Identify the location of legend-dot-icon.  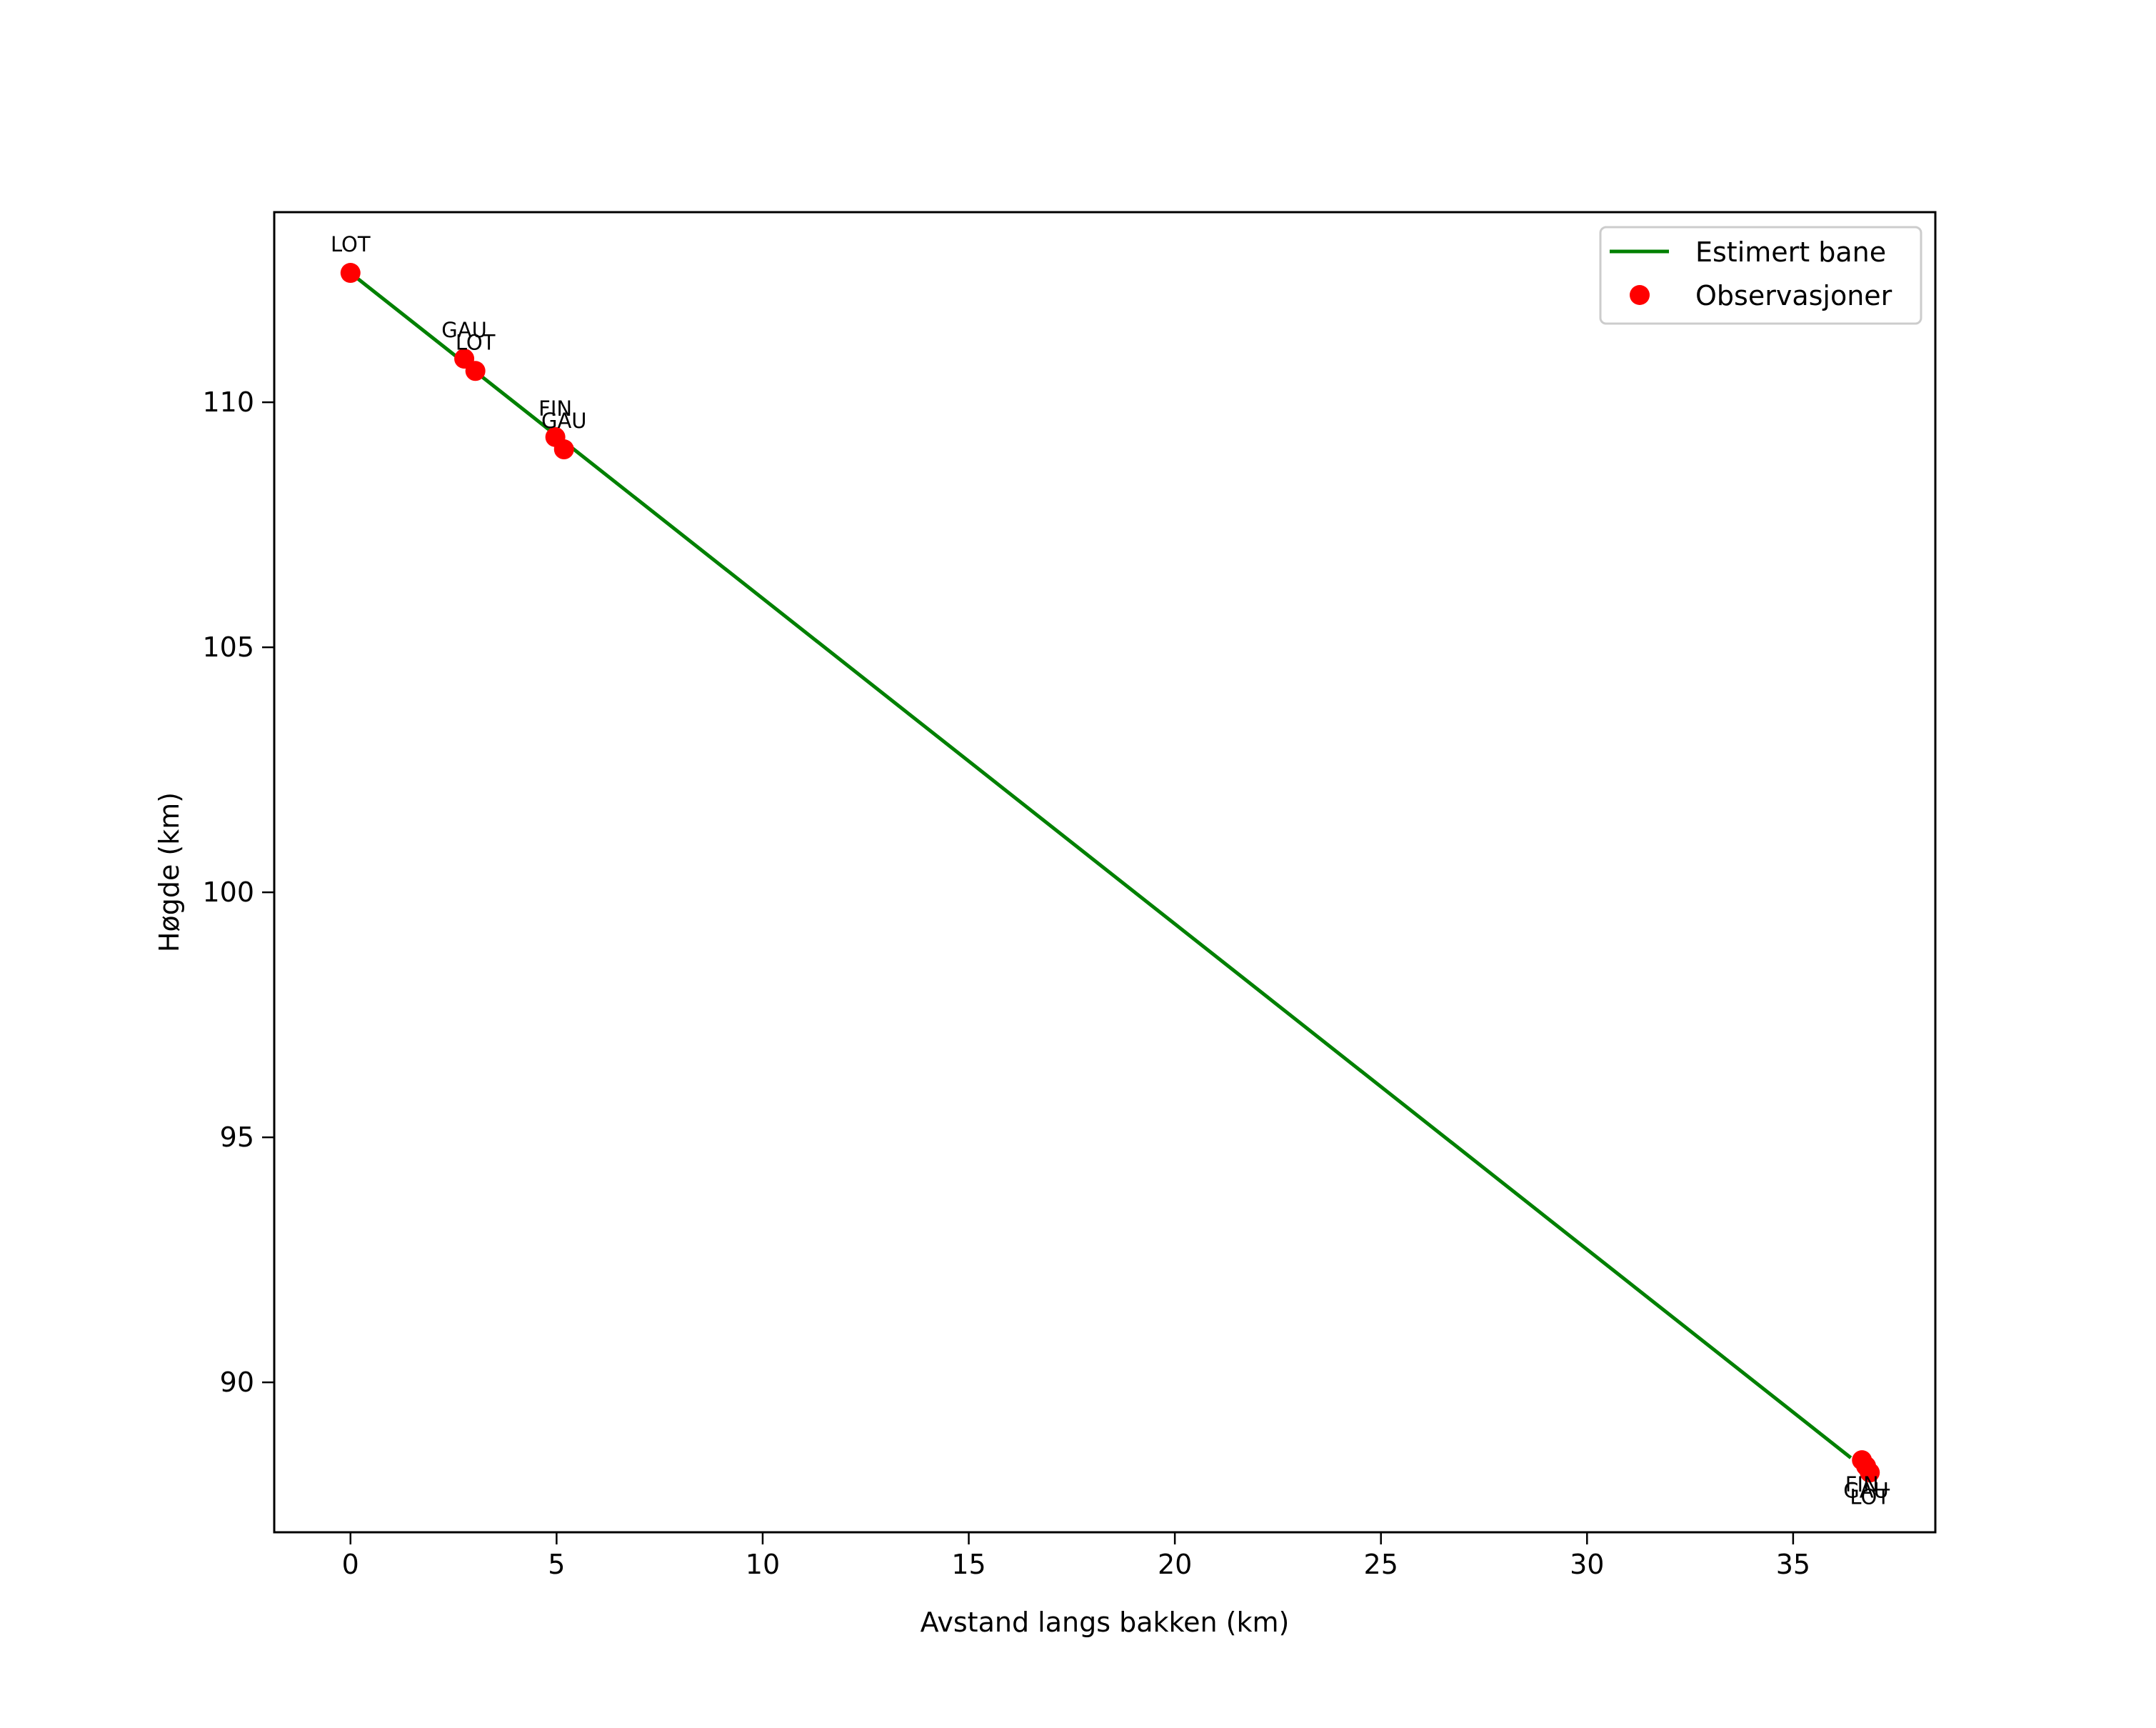
(1640, 295).